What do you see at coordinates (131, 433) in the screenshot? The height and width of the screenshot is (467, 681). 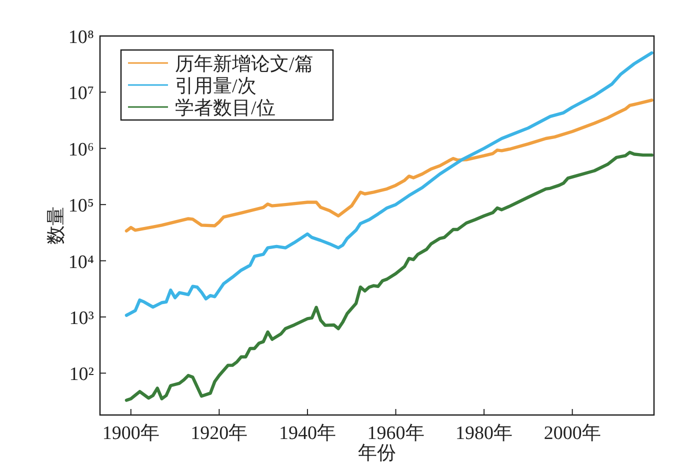 I see `x-tick-label: 1900年` at bounding box center [131, 433].